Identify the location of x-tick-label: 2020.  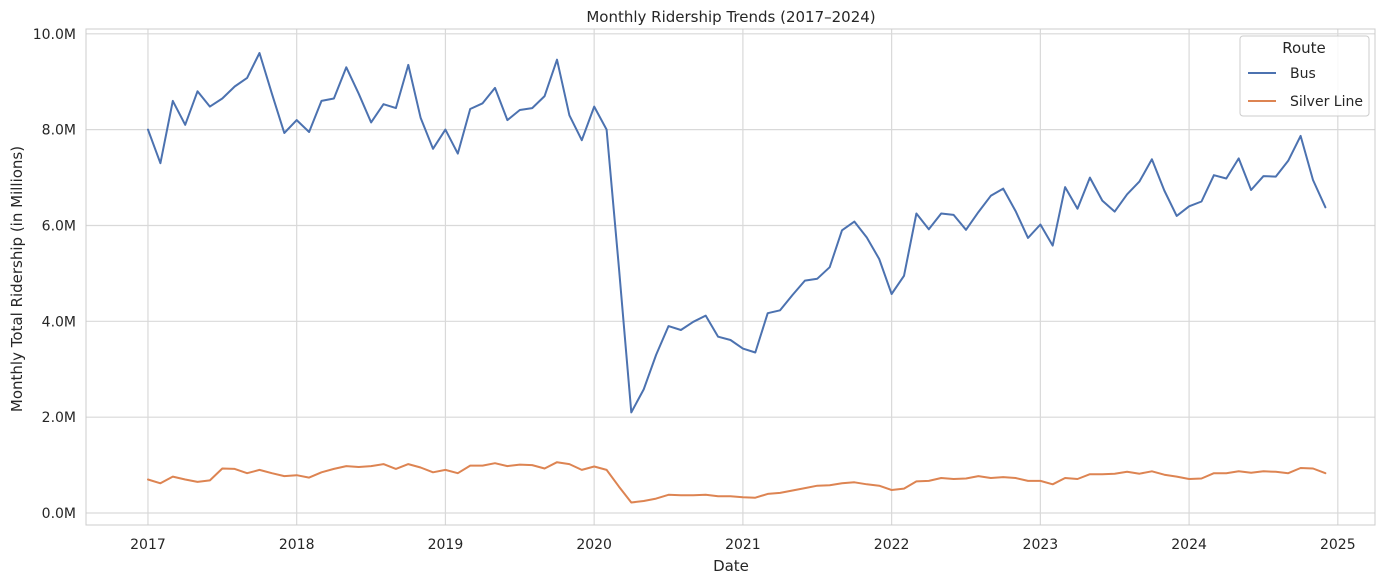
(594, 545).